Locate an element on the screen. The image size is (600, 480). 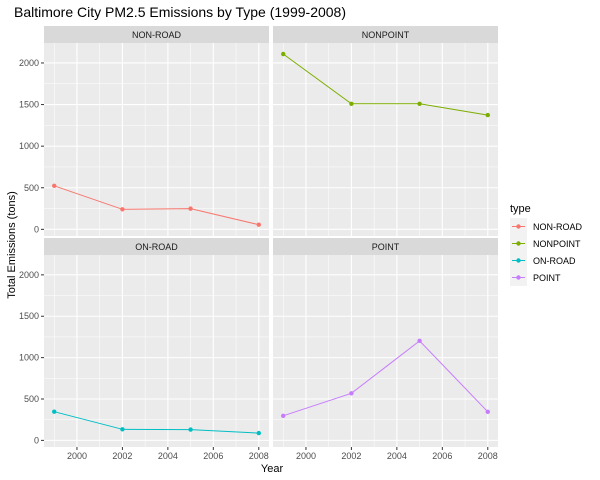
series-line-on-road is located at coordinates (156, 422).